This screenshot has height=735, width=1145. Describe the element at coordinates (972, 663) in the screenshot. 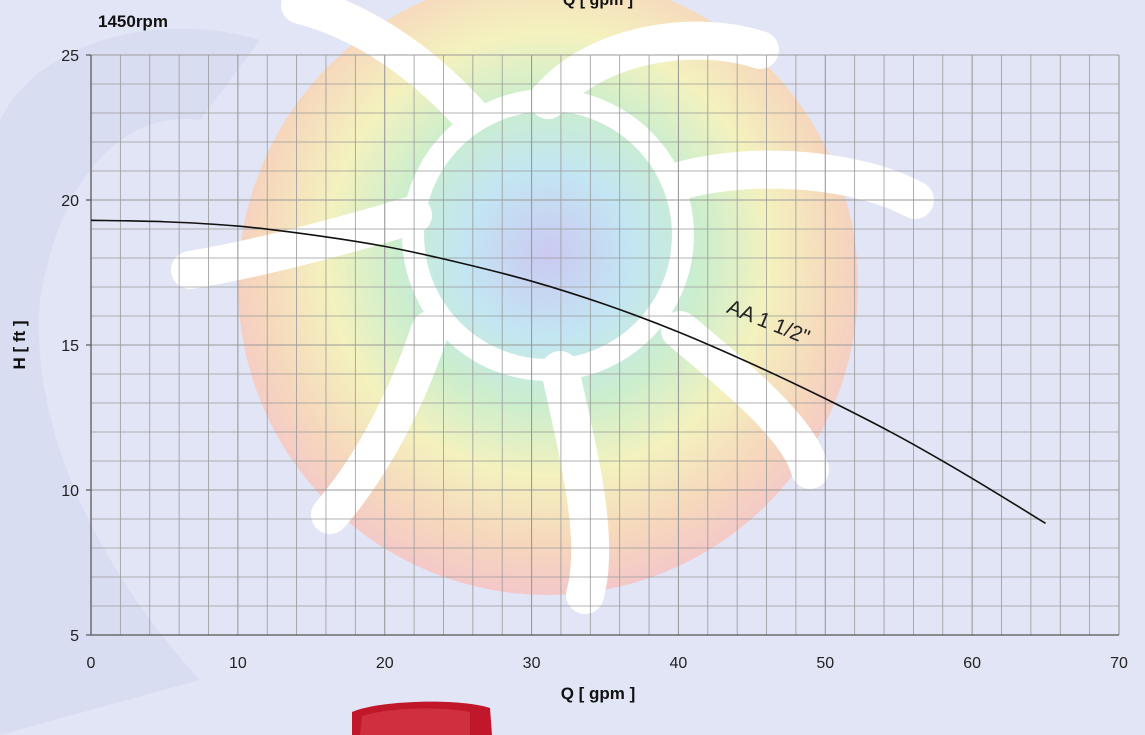

I see `x-tick-label: 60` at that location.